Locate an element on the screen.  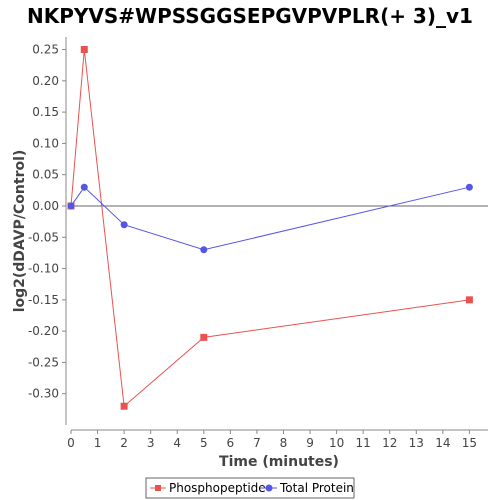
legend-item-phosphopeptide: Phosphopeptide is located at coordinates (208, 488).